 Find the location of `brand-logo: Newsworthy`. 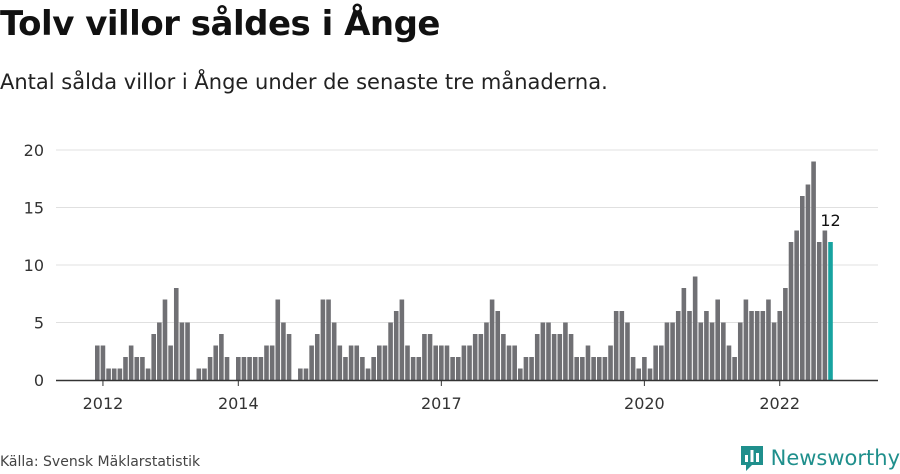

brand-logo: Newsworthy is located at coordinates (819, 458).